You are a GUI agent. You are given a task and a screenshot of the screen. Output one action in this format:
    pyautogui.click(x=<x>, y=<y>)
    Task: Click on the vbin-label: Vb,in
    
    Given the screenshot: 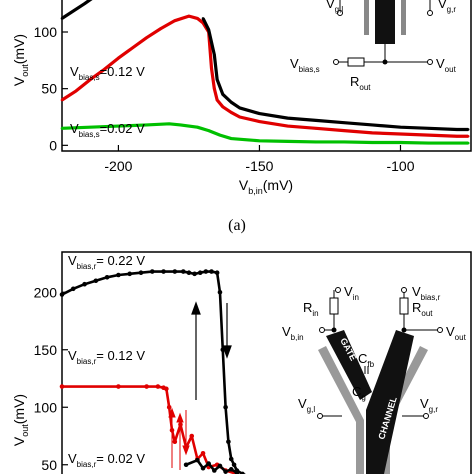 What is the action you would take?
    pyautogui.click(x=293, y=333)
    